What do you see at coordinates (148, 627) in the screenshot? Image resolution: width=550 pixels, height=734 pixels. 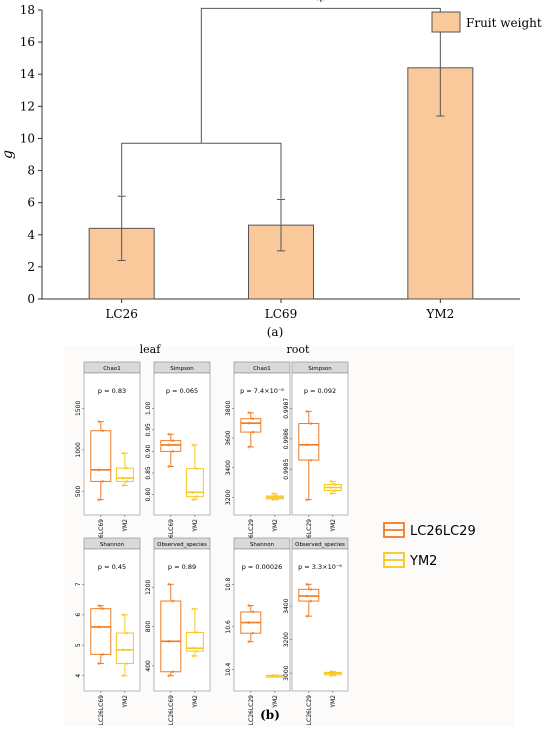 I see `y-tick-label: 800` at bounding box center [148, 627].